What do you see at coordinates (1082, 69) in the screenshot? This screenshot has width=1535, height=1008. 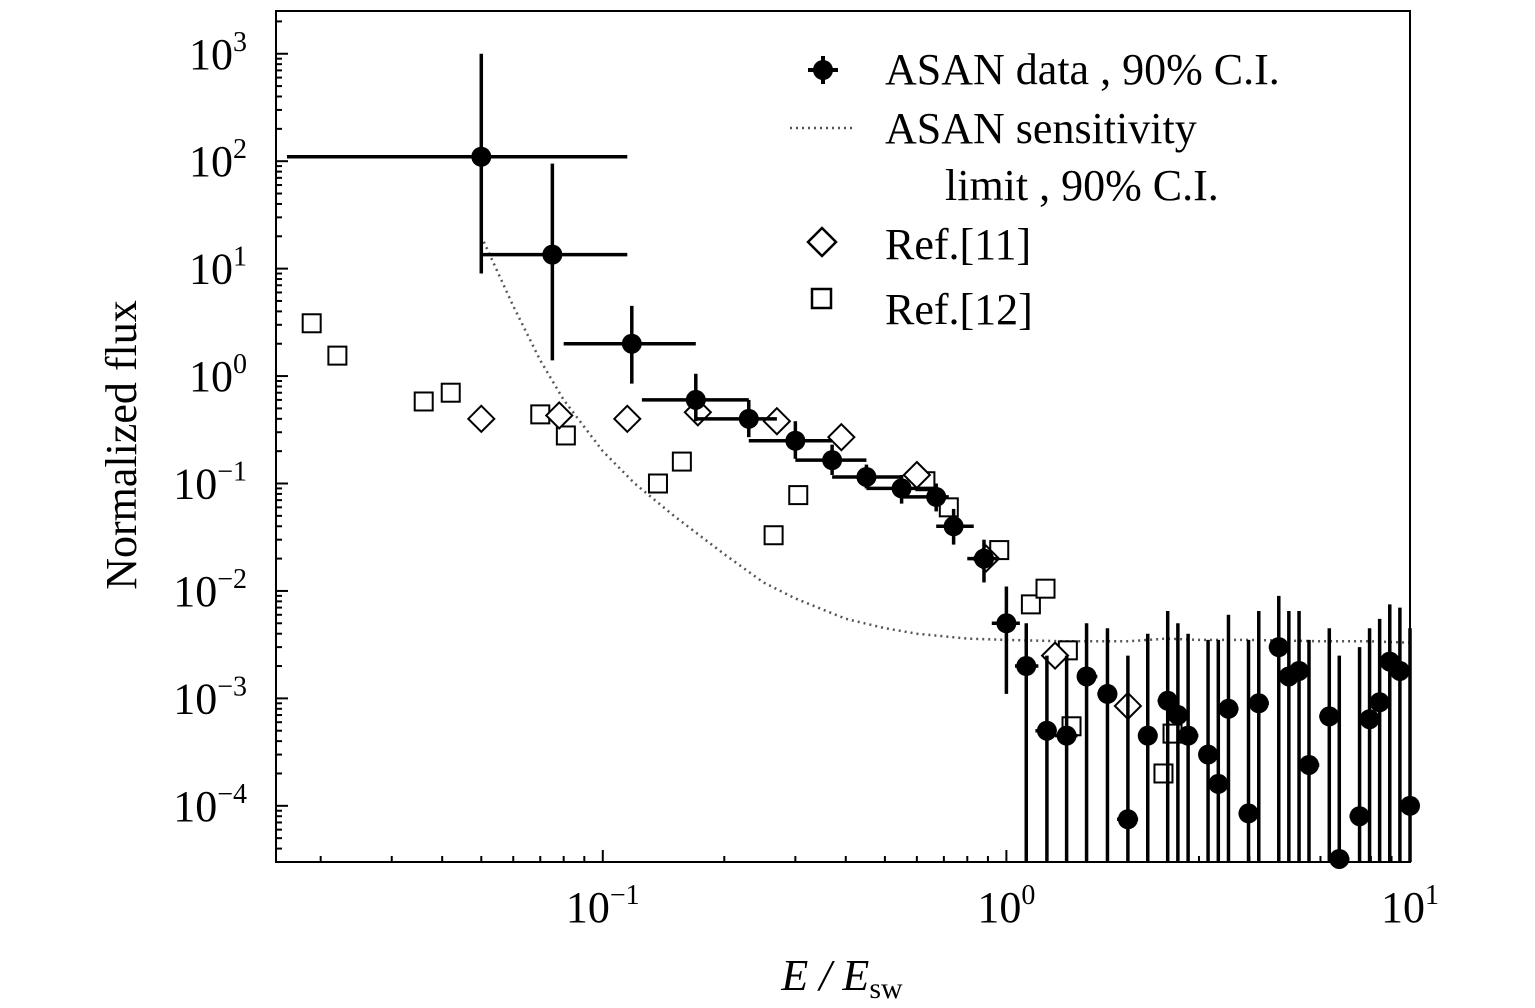 I see `legend-label-asan-data: ASAN data , 90% C.I.` at bounding box center [1082, 69].